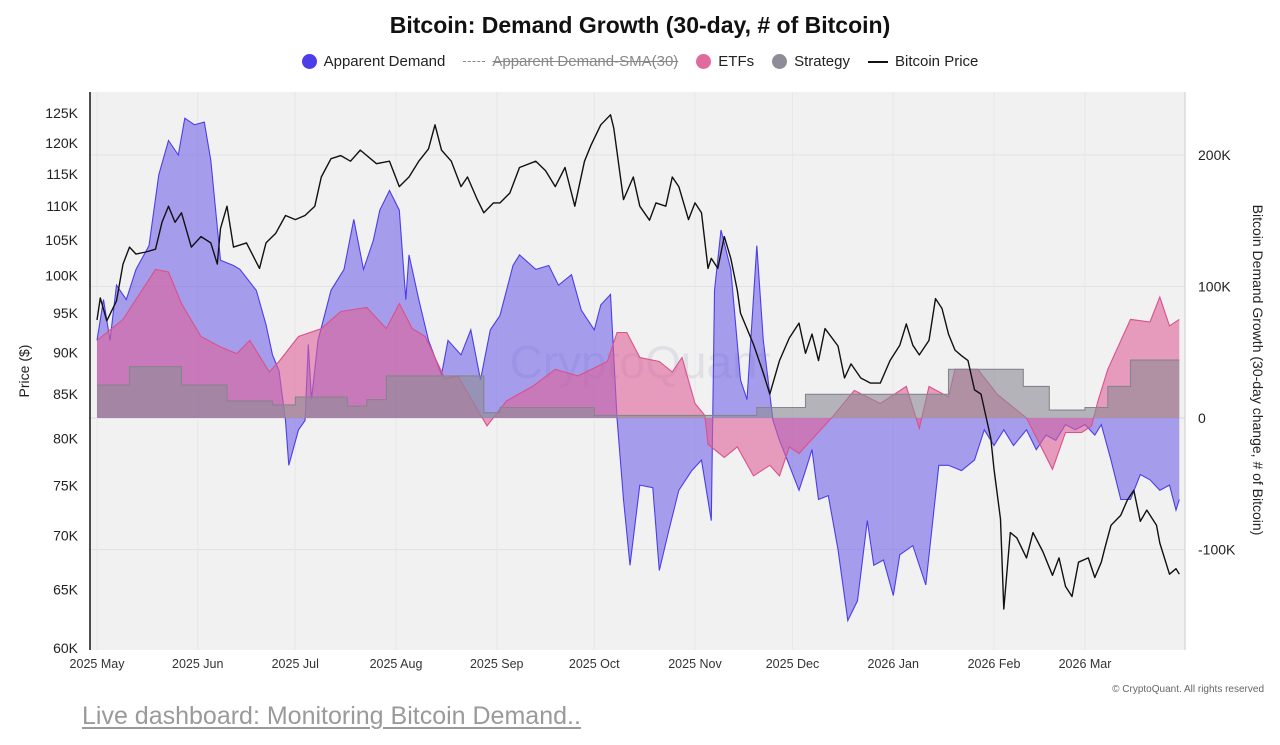 The height and width of the screenshot is (745, 1280). Describe the element at coordinates (66, 313) in the screenshot. I see `left-axis-tick-label: 95K` at that location.